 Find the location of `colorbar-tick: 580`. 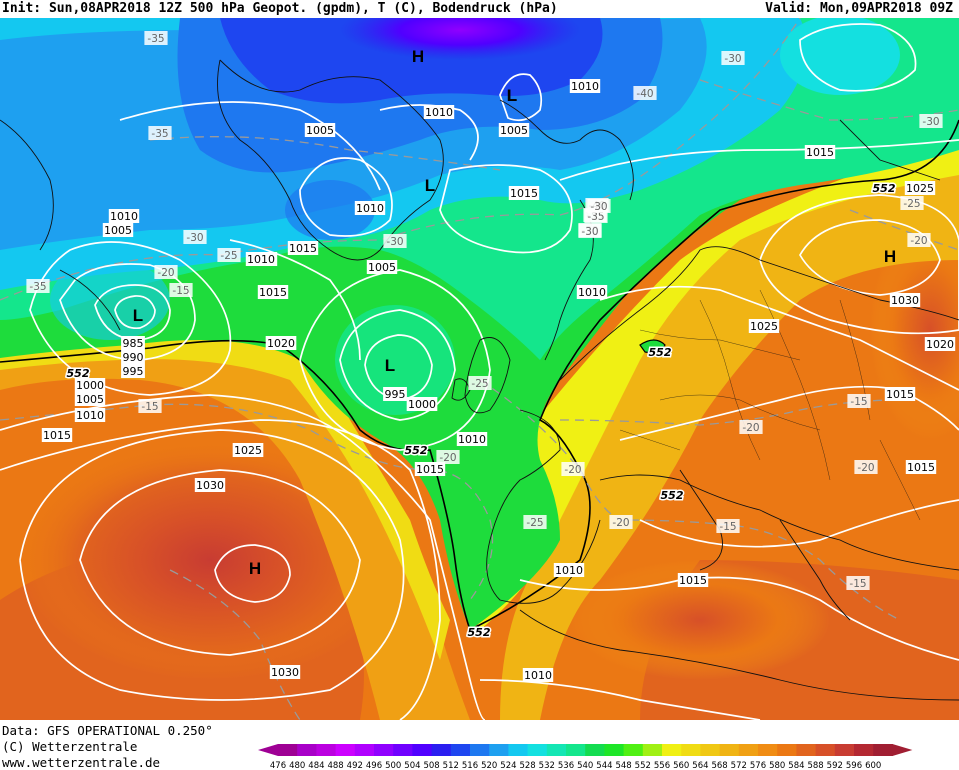

colorbar-tick: 580 is located at coordinates (777, 765).